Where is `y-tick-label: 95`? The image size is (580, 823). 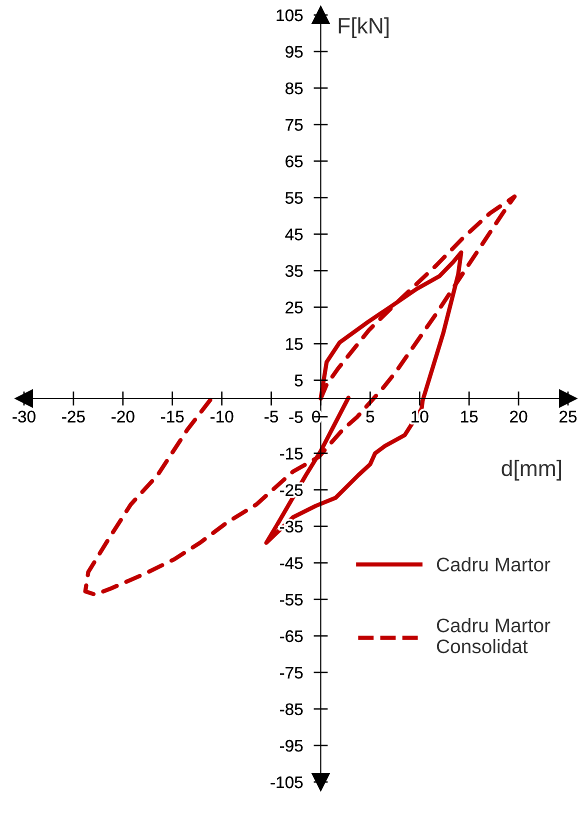
y-tick-label: 95 is located at coordinates (294, 52).